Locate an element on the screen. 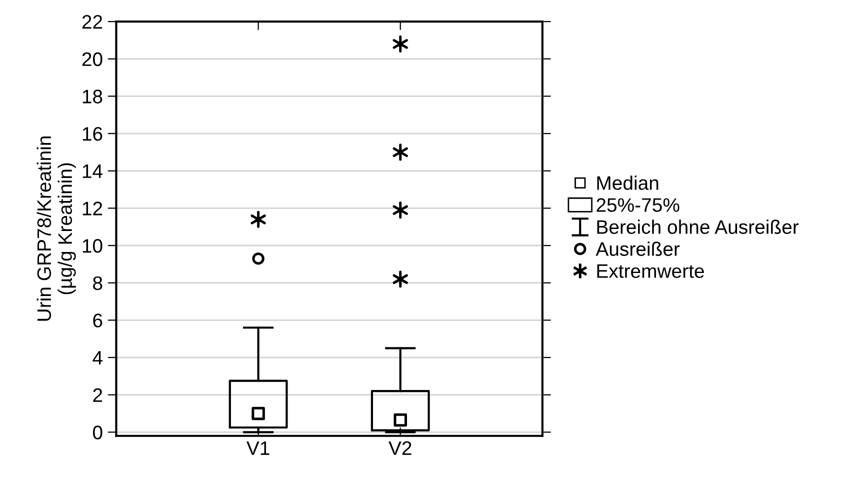 The image size is (861, 479). y-tick-label: 18 is located at coordinates (92, 97).